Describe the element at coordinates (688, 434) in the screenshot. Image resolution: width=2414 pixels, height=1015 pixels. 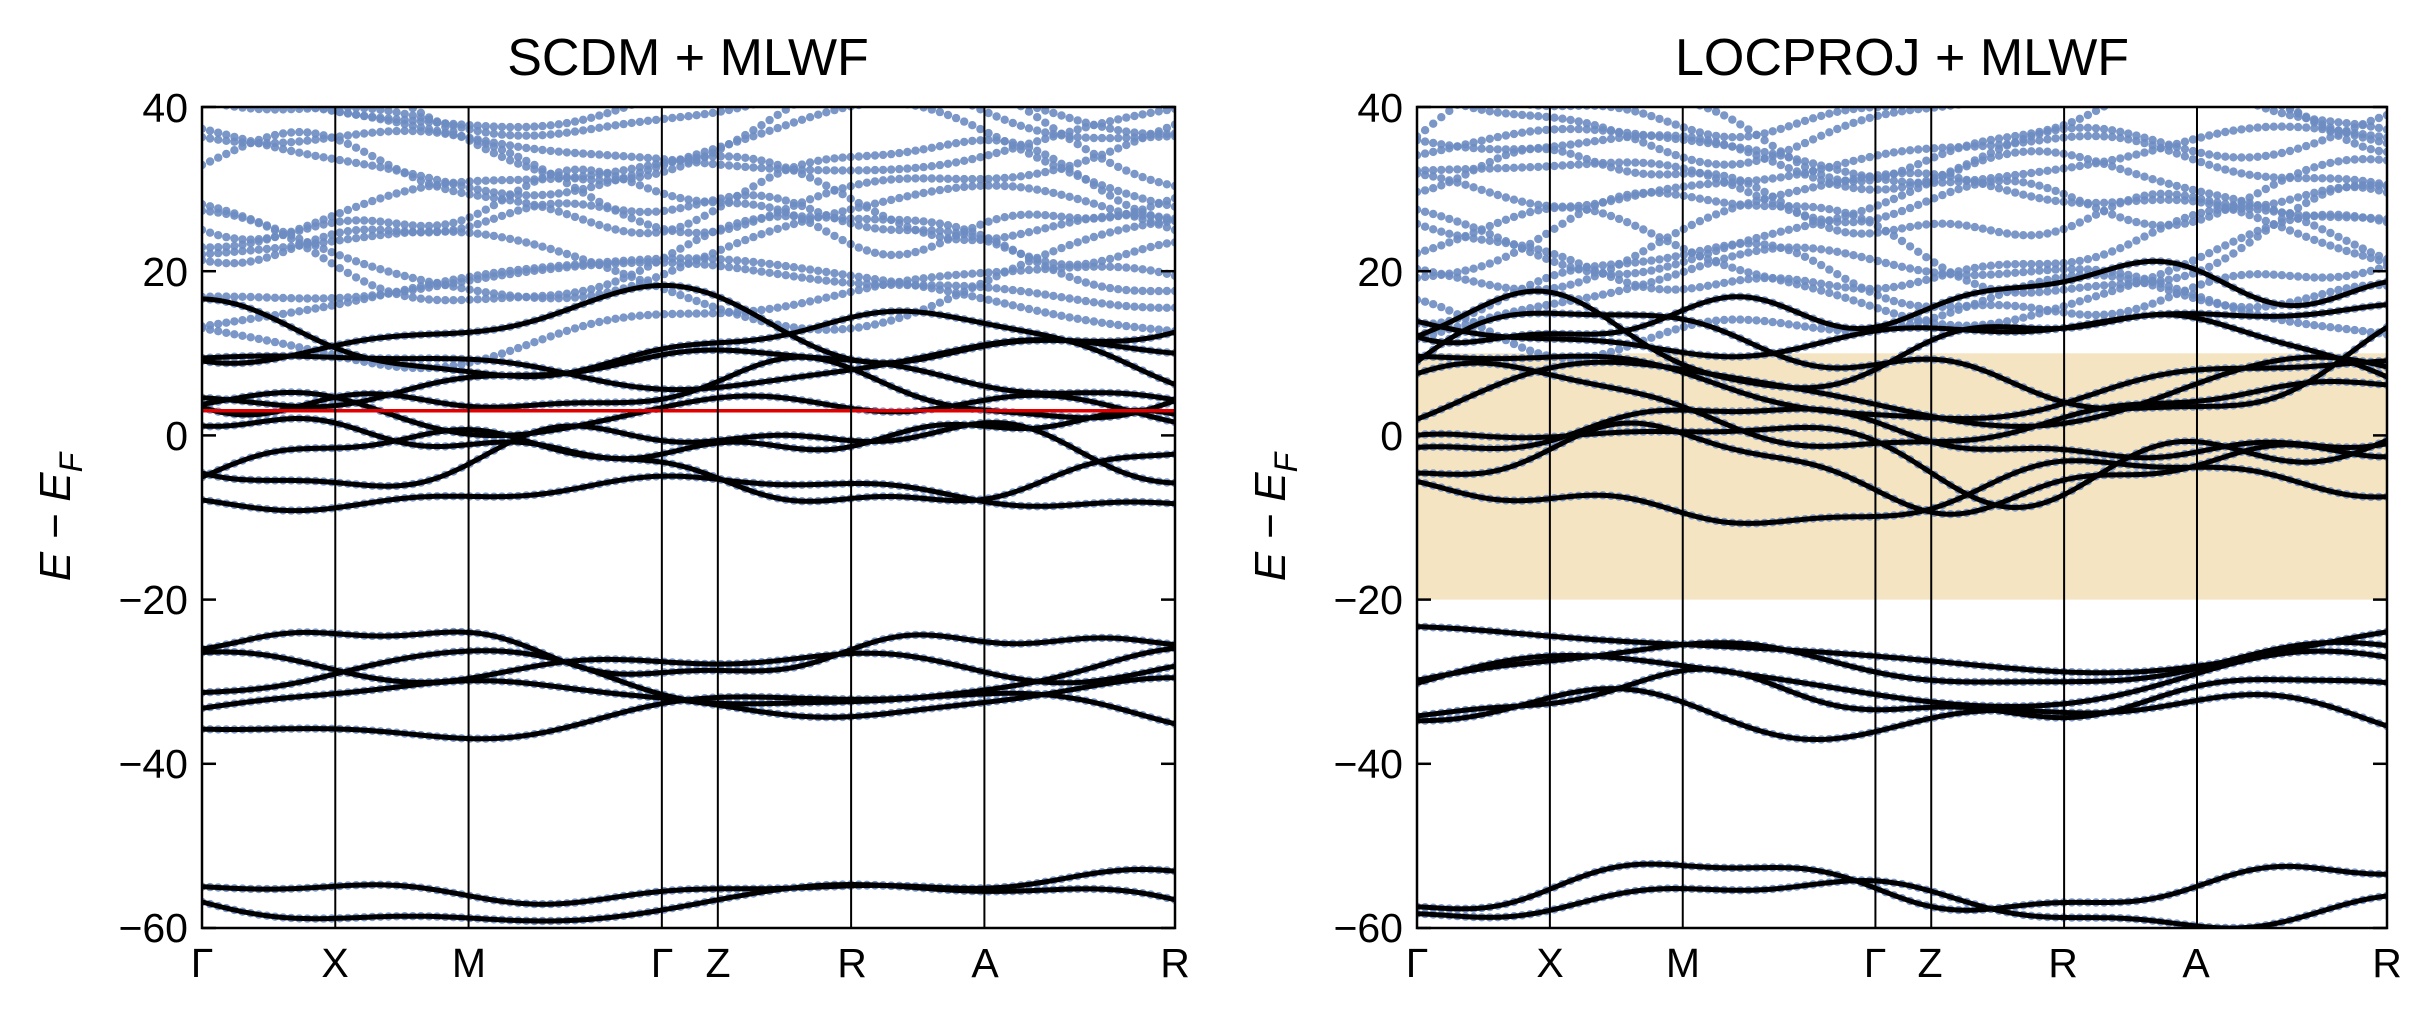
I see `wannier-band-line` at that location.